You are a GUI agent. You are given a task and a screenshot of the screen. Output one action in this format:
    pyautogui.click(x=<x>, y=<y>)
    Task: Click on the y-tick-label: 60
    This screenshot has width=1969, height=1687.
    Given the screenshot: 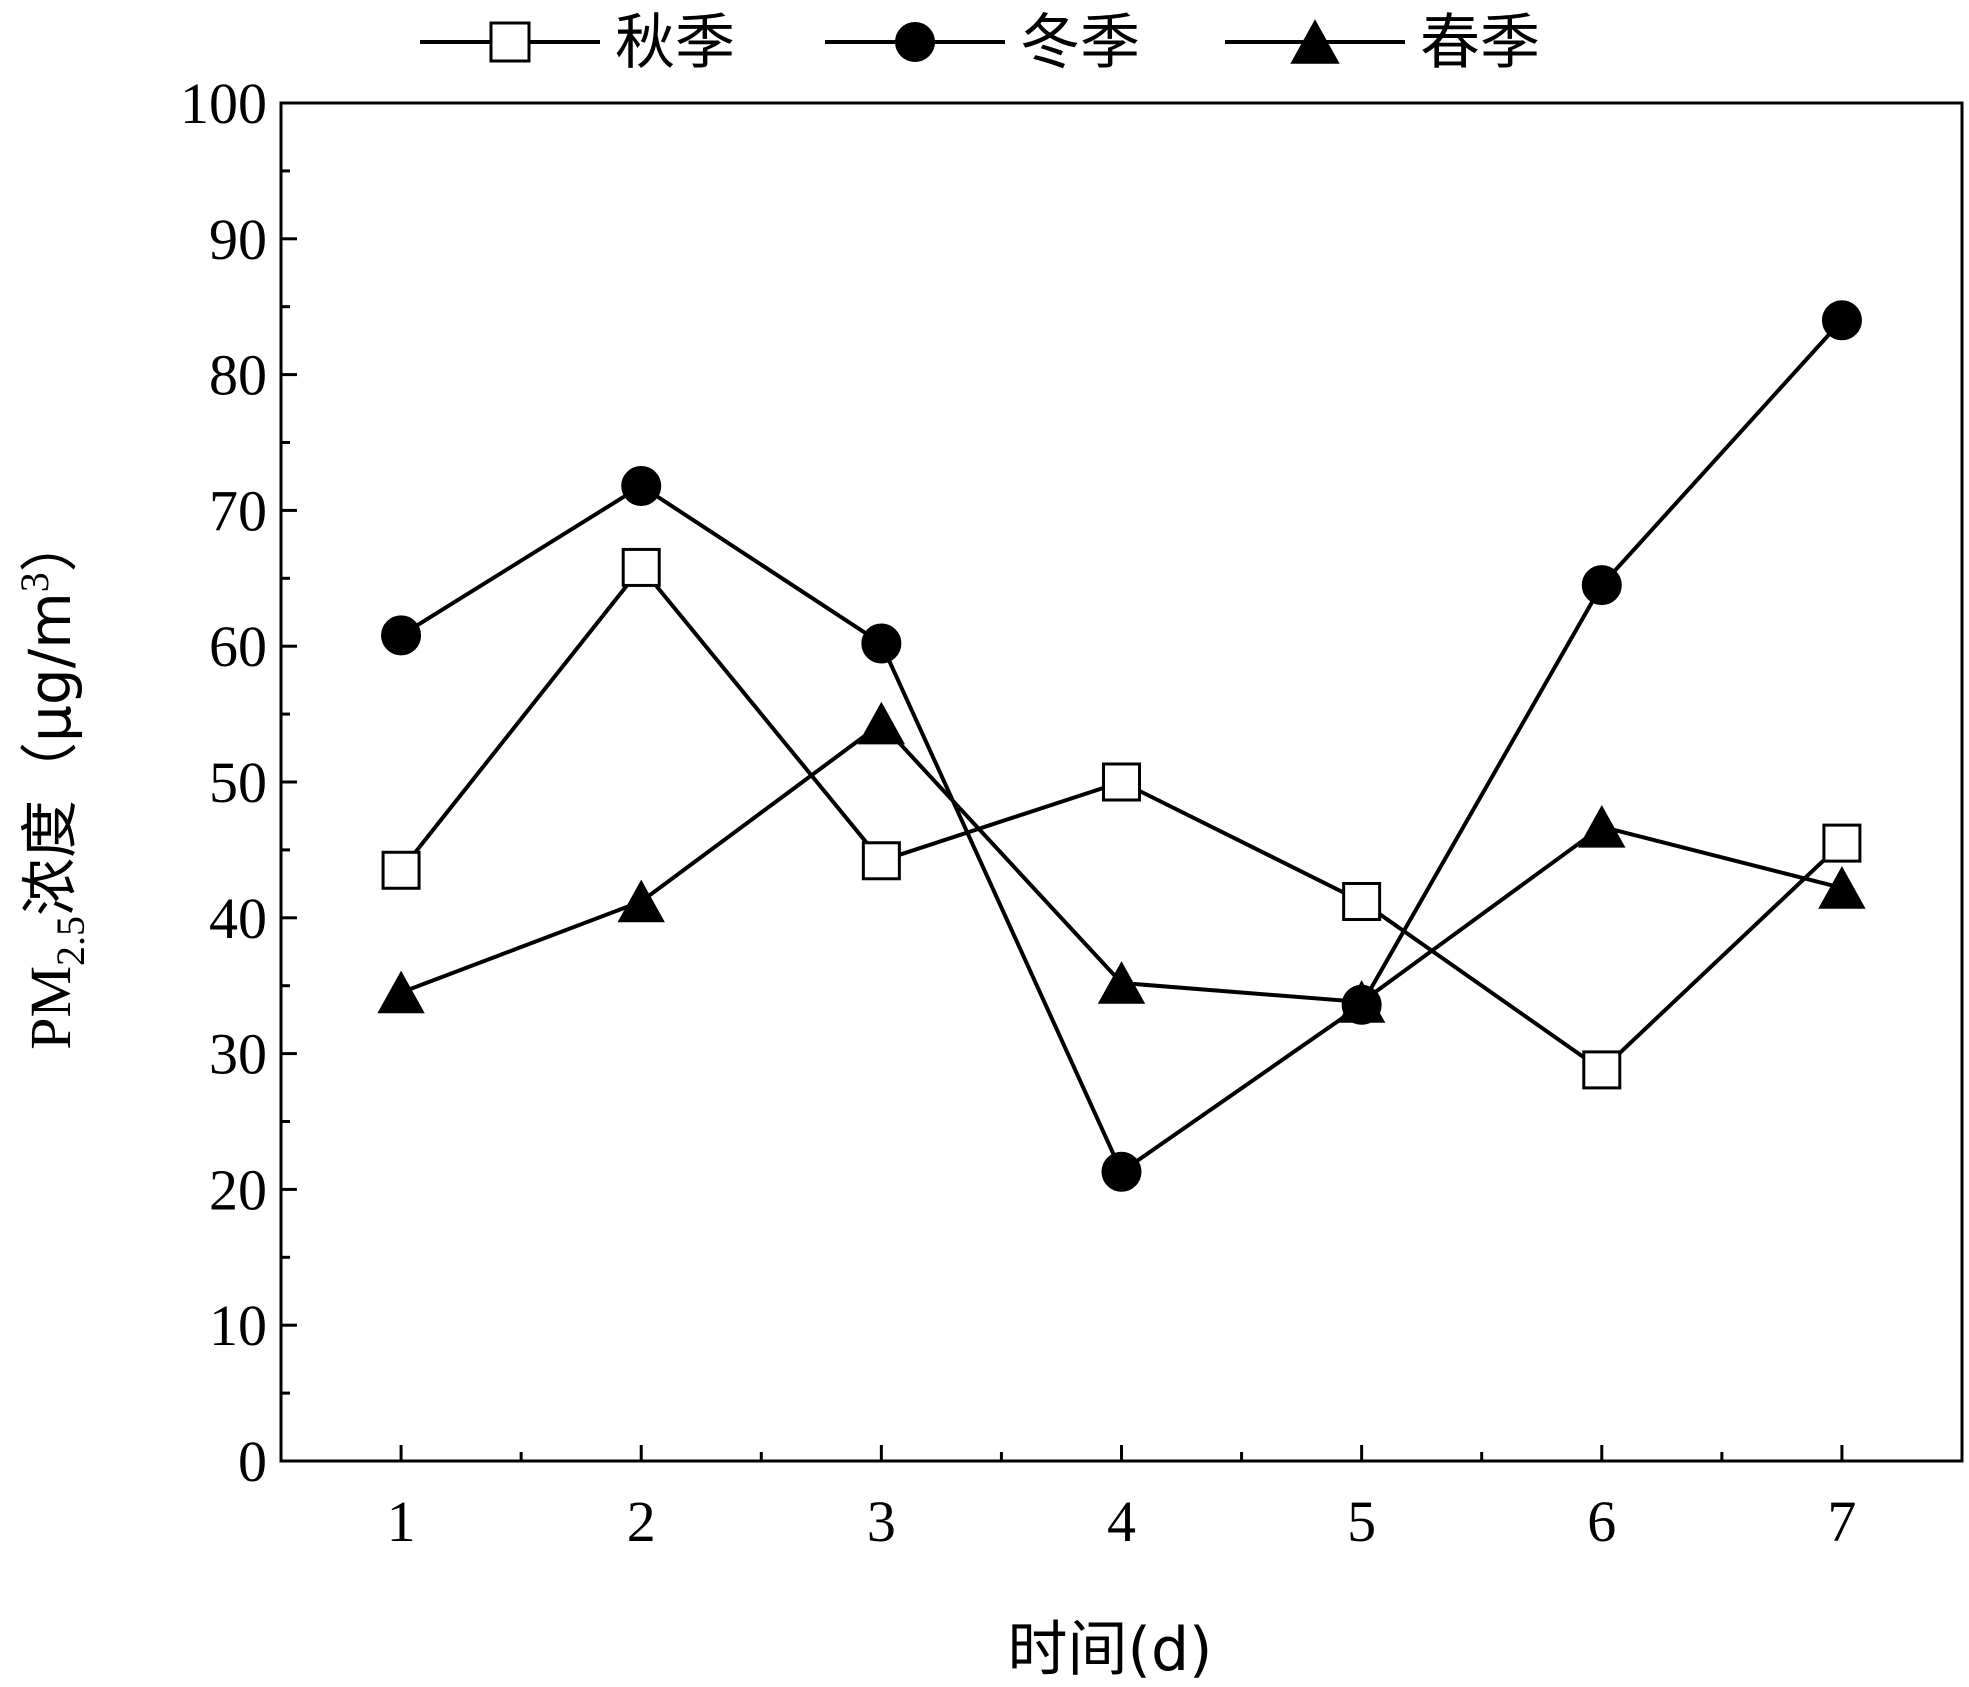 What is the action you would take?
    pyautogui.click(x=238, y=646)
    